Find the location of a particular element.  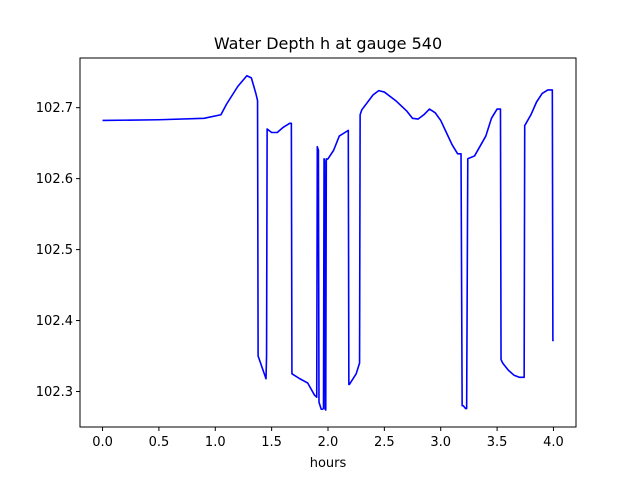

y-axis: 102.3 102.4 102.5 102.6 102.7 is located at coordinates (58, 250).